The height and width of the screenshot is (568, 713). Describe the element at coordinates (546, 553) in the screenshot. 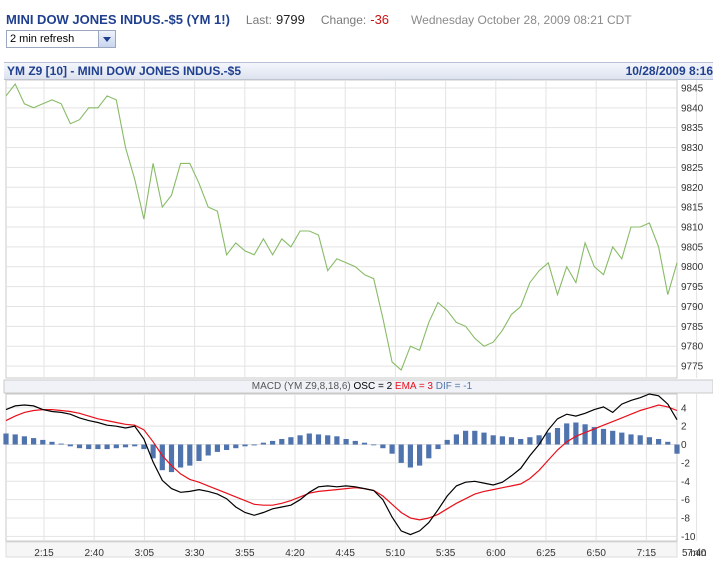

I see `x-tick-label: 6:25` at that location.